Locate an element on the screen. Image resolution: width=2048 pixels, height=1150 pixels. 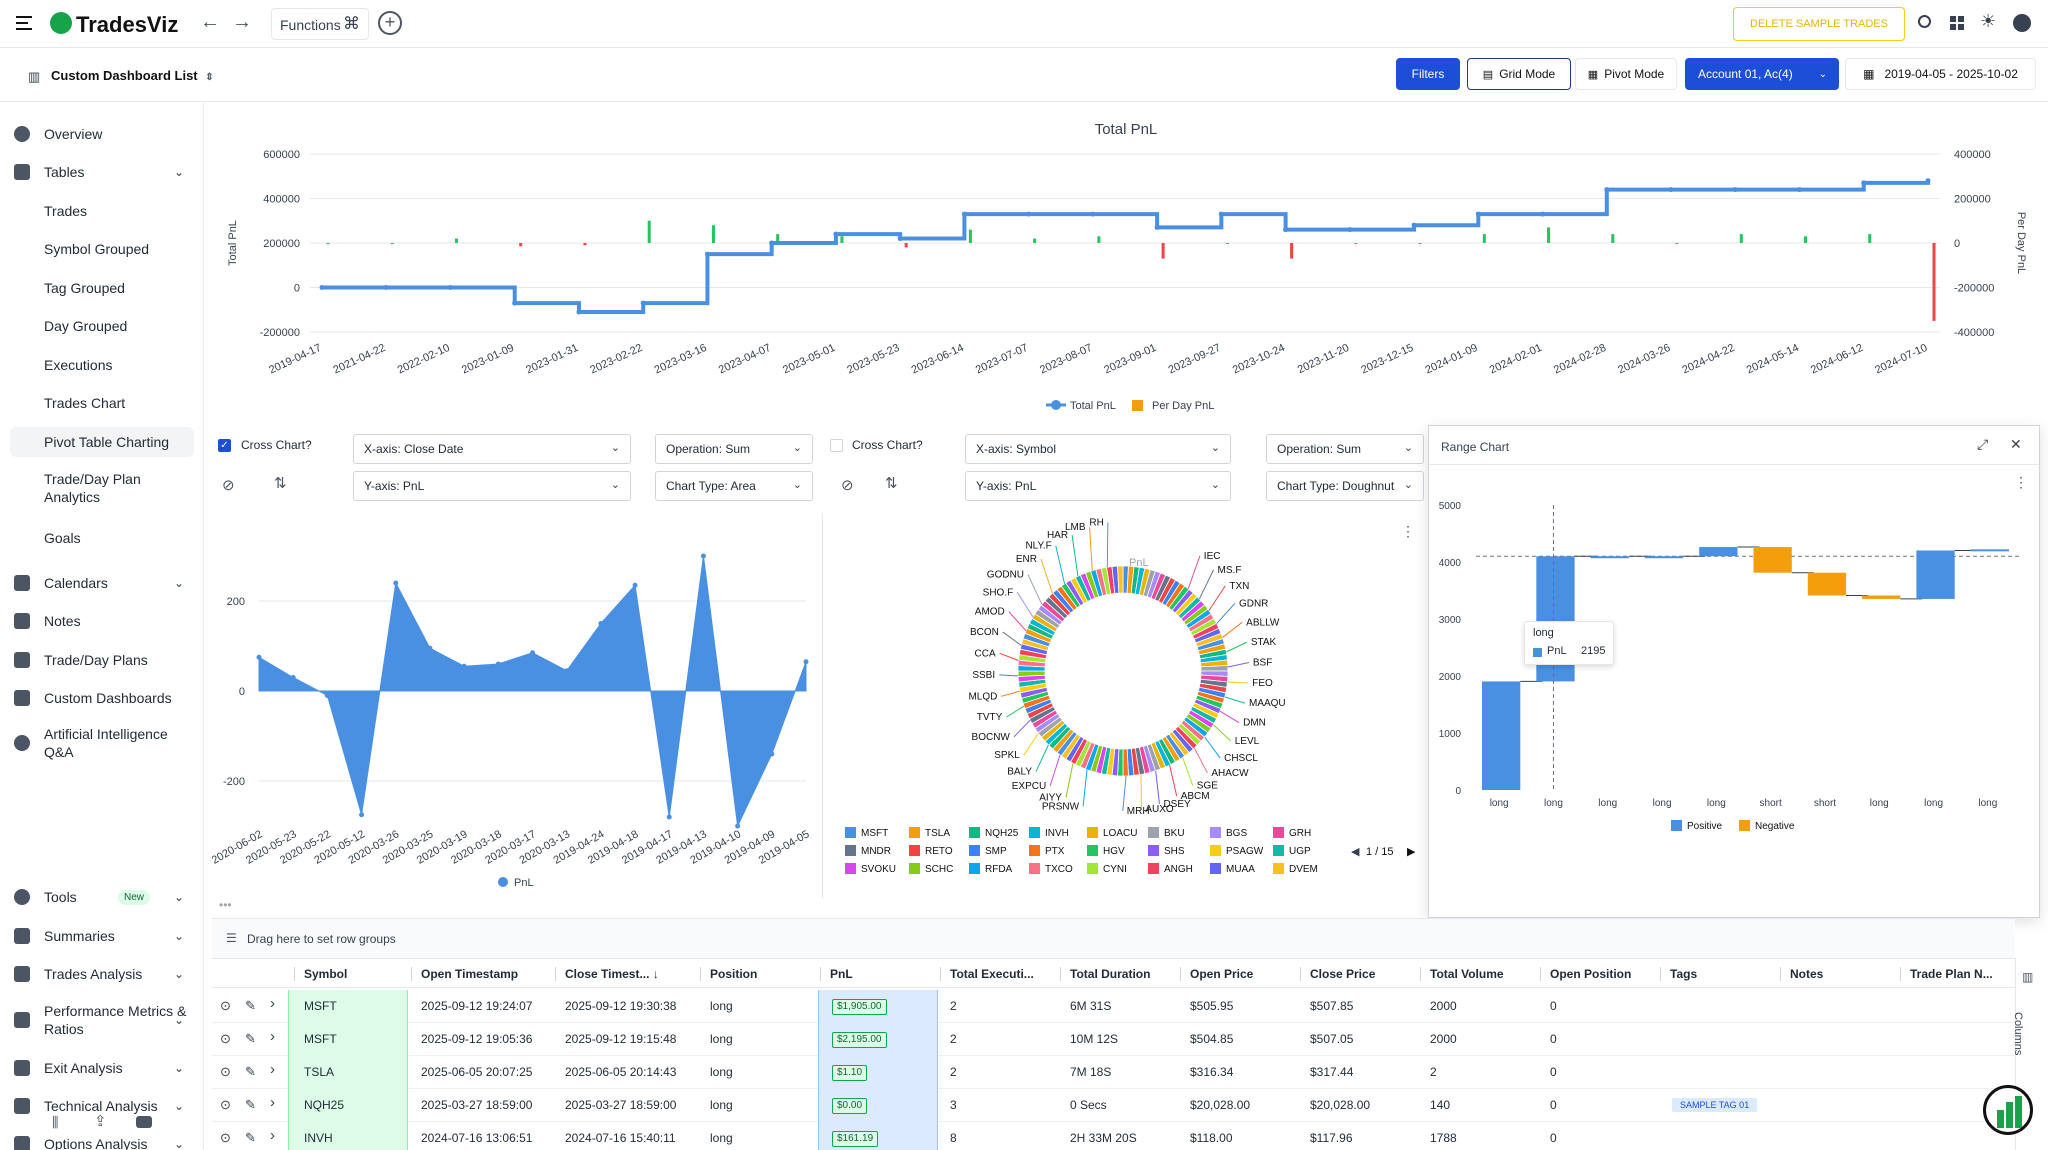
x-axis-select: X-axis: Symbol ⌄ is located at coordinates (1098, 449).